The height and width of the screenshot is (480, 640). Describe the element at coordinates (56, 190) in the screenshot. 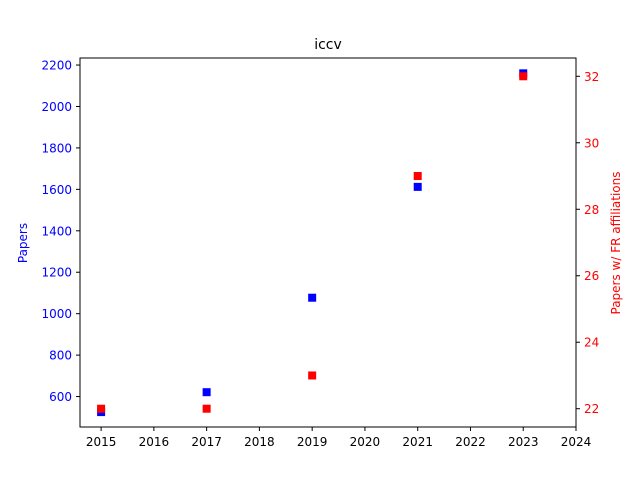

I see `y-left-tick-label: 1600` at that location.